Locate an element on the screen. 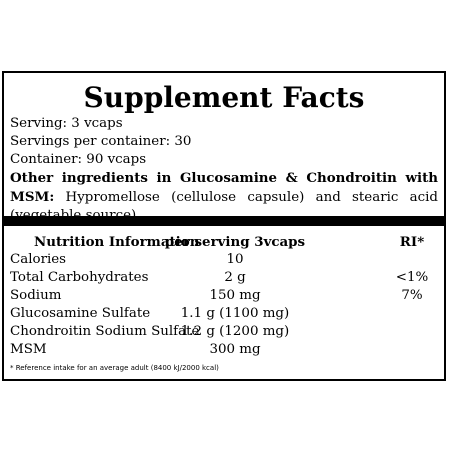  row-label: Glucosamine Sulfate is located at coordinates (80, 313).